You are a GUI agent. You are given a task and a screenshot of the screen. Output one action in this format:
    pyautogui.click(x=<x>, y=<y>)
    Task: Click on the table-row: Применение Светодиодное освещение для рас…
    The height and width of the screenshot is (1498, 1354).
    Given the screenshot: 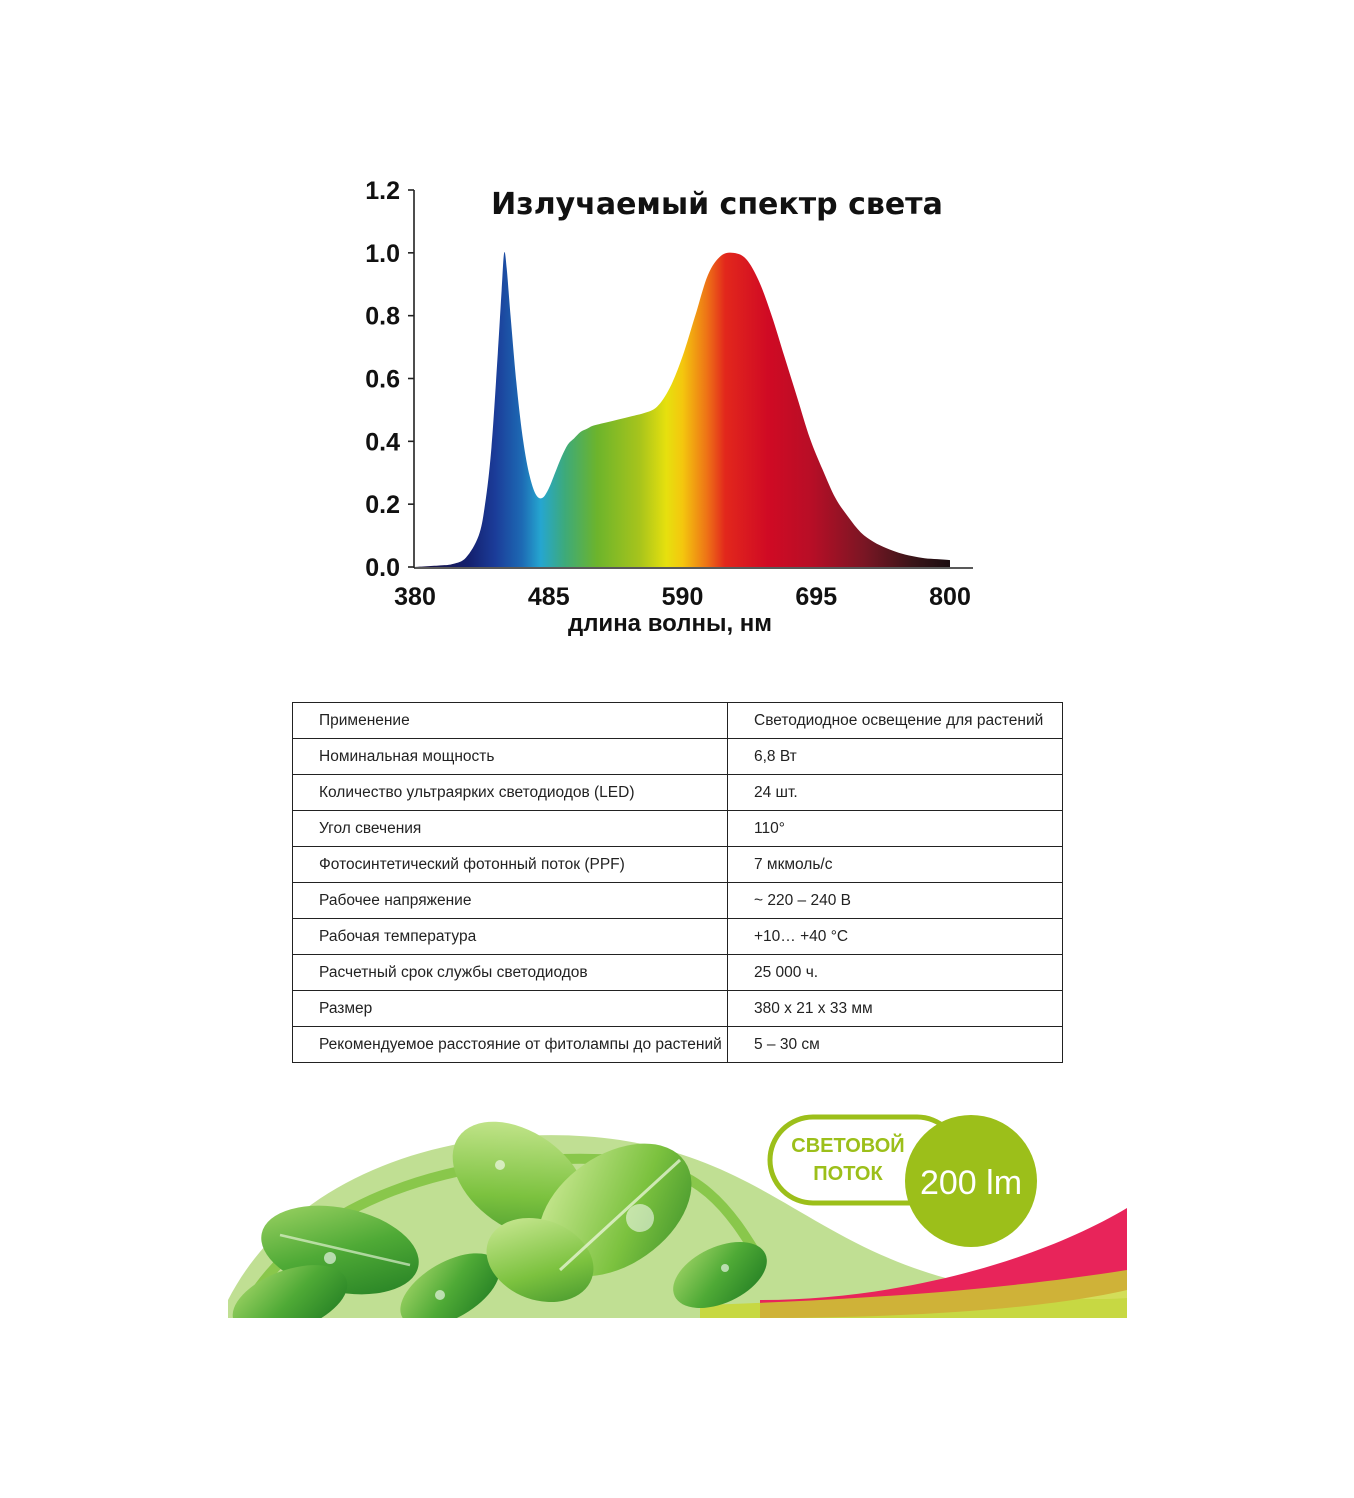 What is the action you would take?
    pyautogui.click(x=677, y=720)
    